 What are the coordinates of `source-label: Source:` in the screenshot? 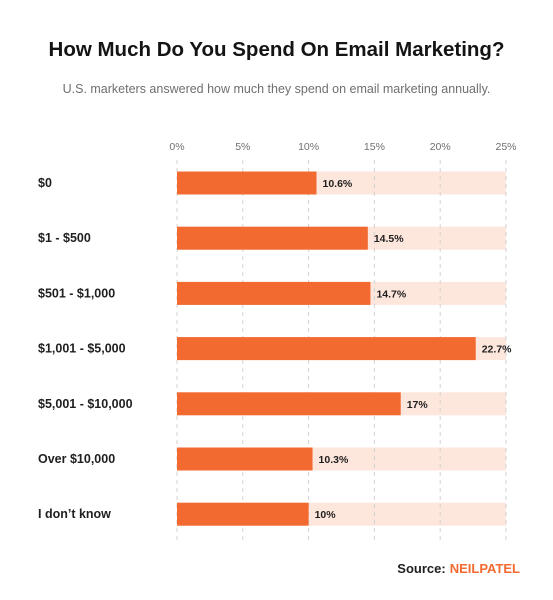 It's located at (421, 568).